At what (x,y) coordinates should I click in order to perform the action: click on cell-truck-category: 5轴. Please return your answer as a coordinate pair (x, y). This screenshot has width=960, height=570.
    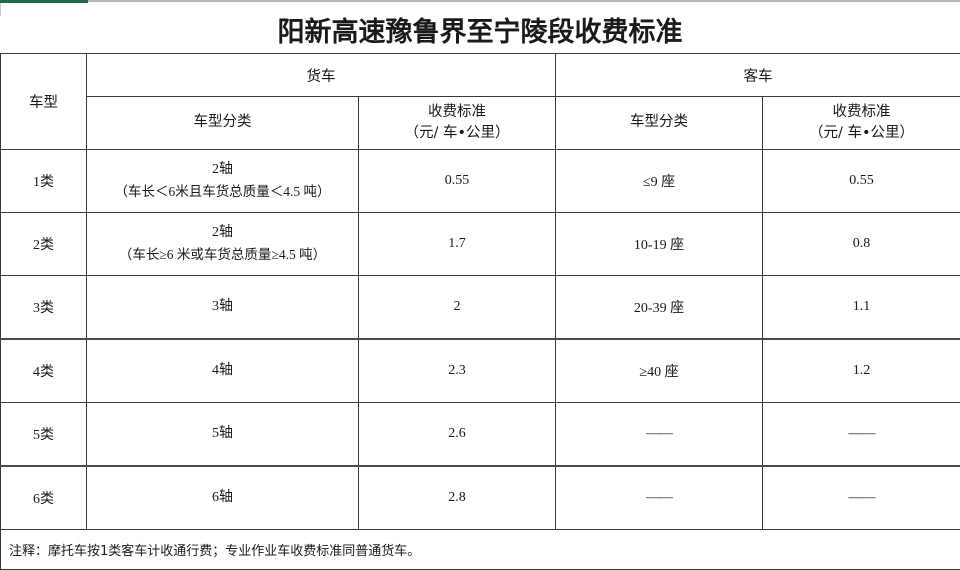
    Looking at the image, I should click on (223, 435).